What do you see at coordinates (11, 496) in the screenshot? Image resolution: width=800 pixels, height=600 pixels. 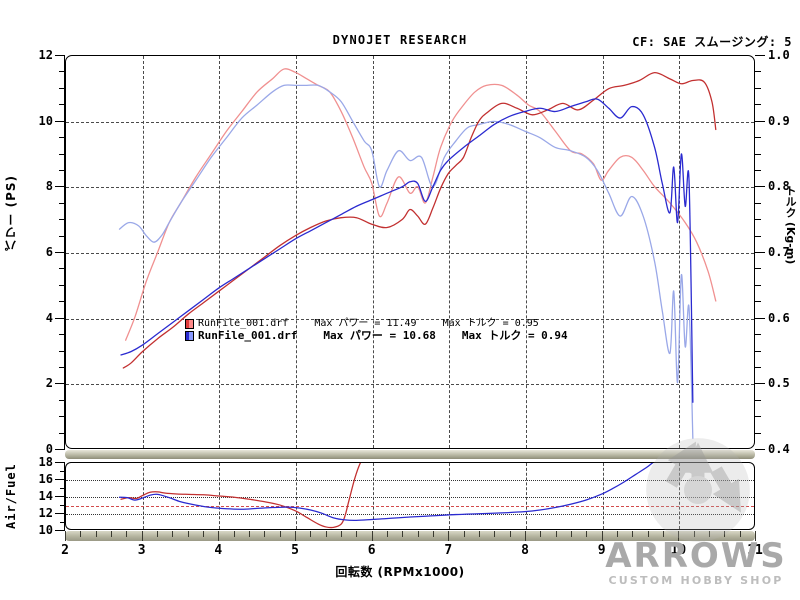 I see `airfuel-axis-title: Air/Fuel` at bounding box center [11, 496].